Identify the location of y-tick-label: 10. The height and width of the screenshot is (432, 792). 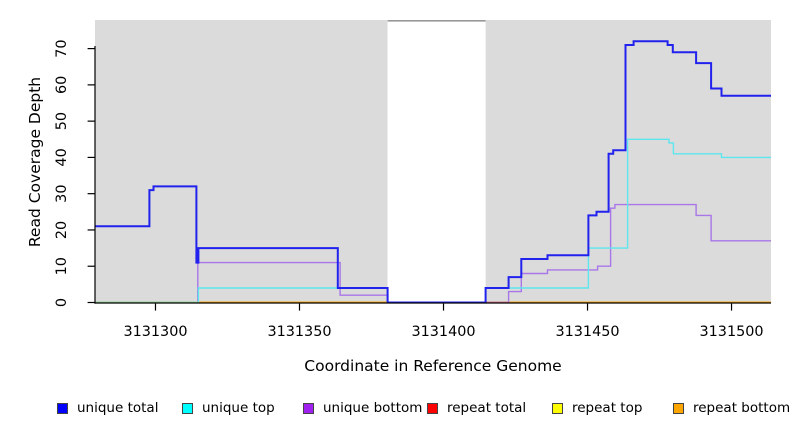
(62, 266).